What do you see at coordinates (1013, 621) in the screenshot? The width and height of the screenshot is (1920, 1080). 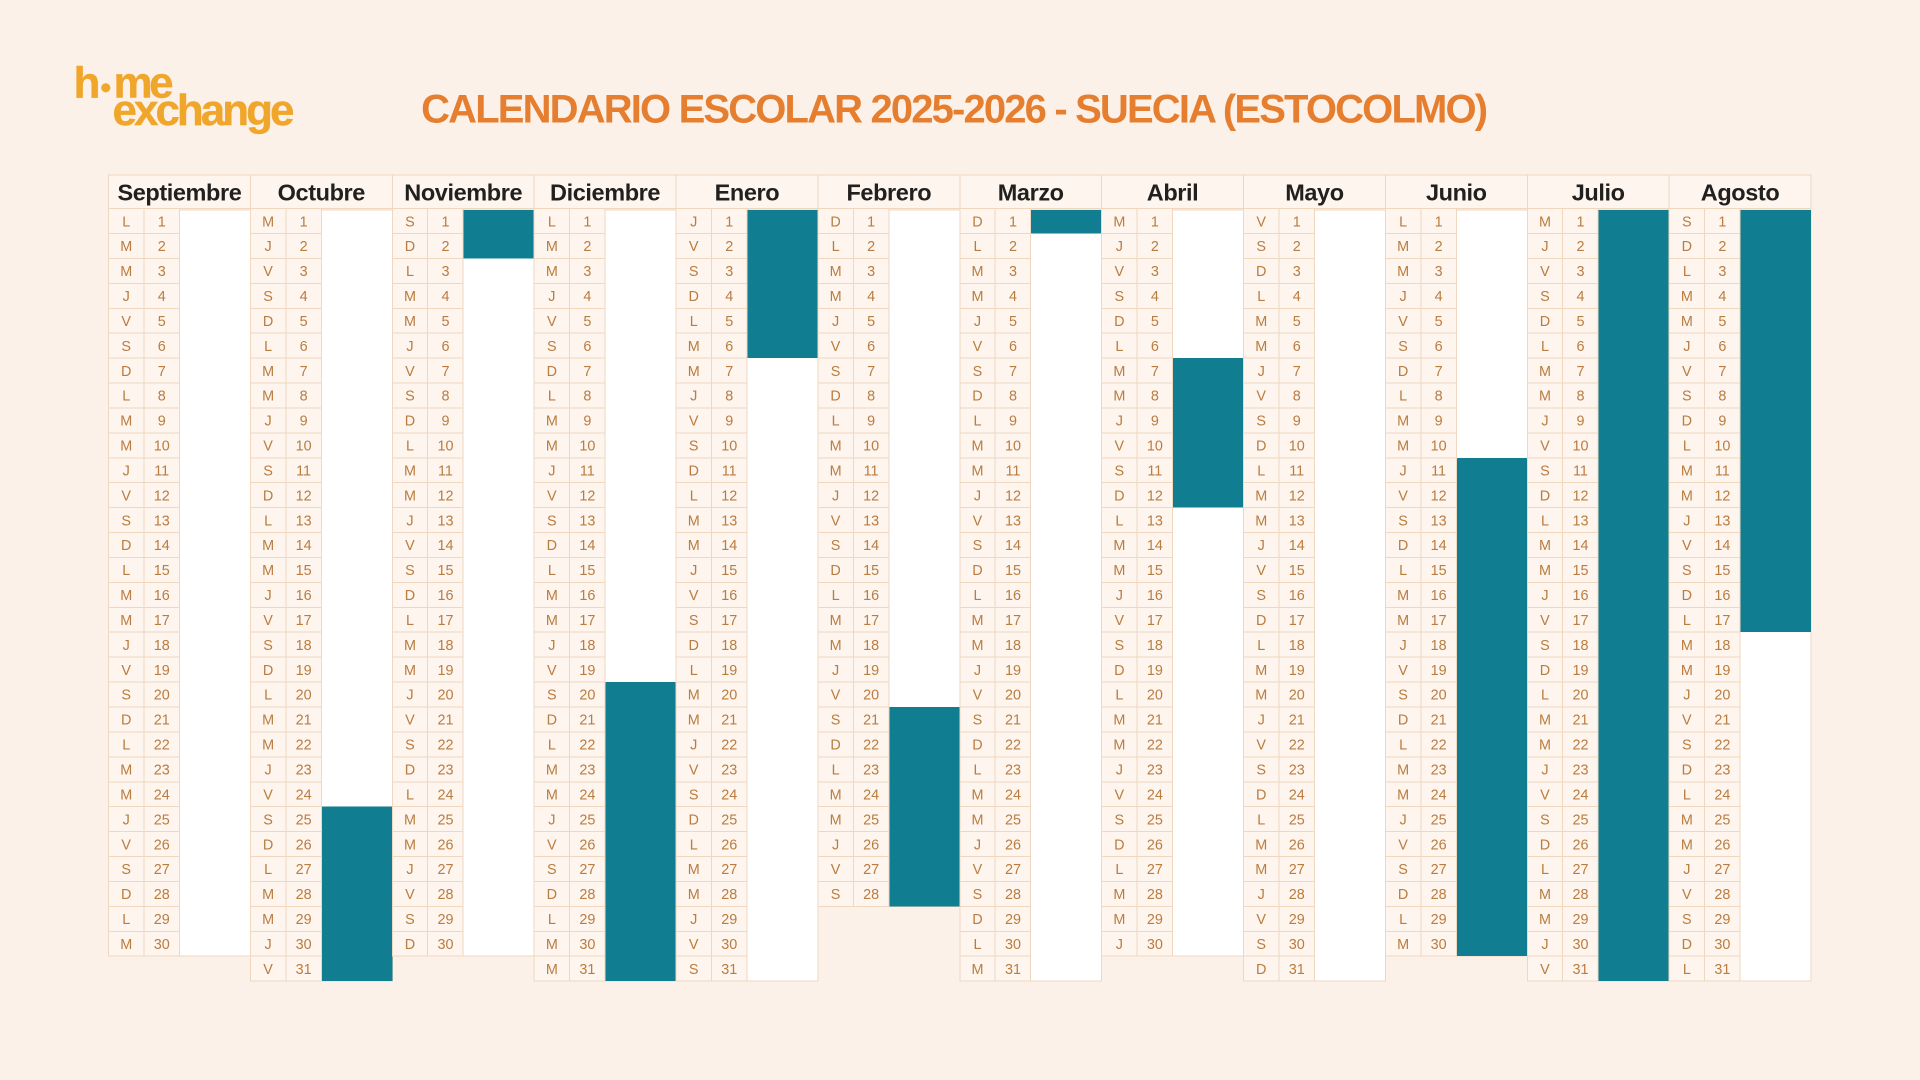 I see `svg-text: 17` at bounding box center [1013, 621].